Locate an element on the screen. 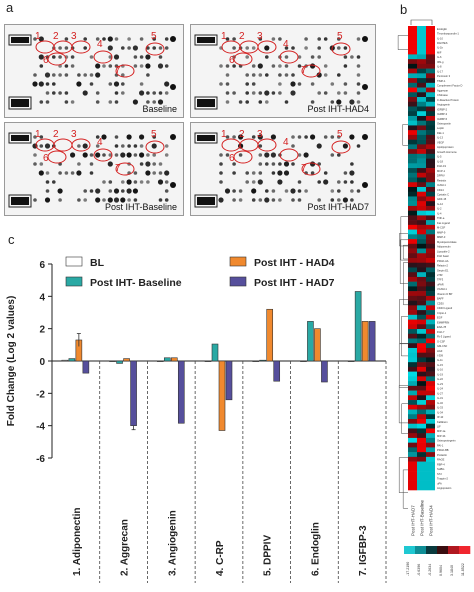  dendrogram-branch is located at coordinates (403, 475).